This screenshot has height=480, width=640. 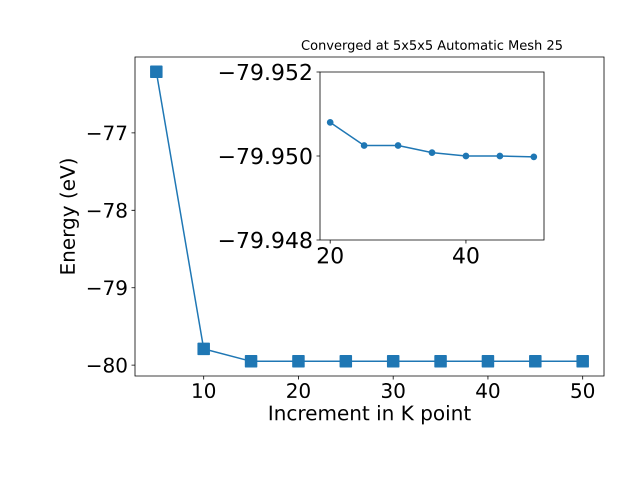 I want to click on y-tick-label: −79.950, so click(x=266, y=156).